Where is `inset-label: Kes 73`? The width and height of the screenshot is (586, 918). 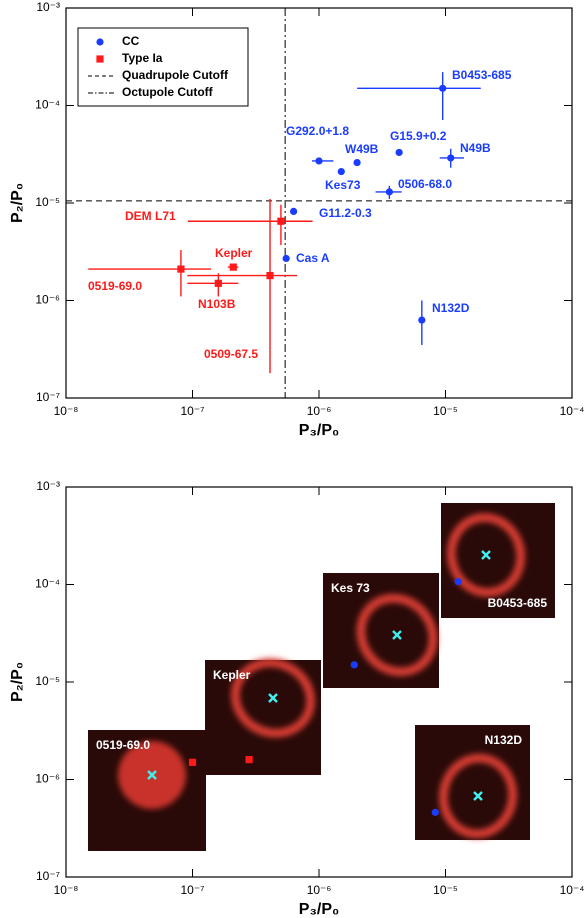 inset-label: Kes 73 is located at coordinates (350, 588).